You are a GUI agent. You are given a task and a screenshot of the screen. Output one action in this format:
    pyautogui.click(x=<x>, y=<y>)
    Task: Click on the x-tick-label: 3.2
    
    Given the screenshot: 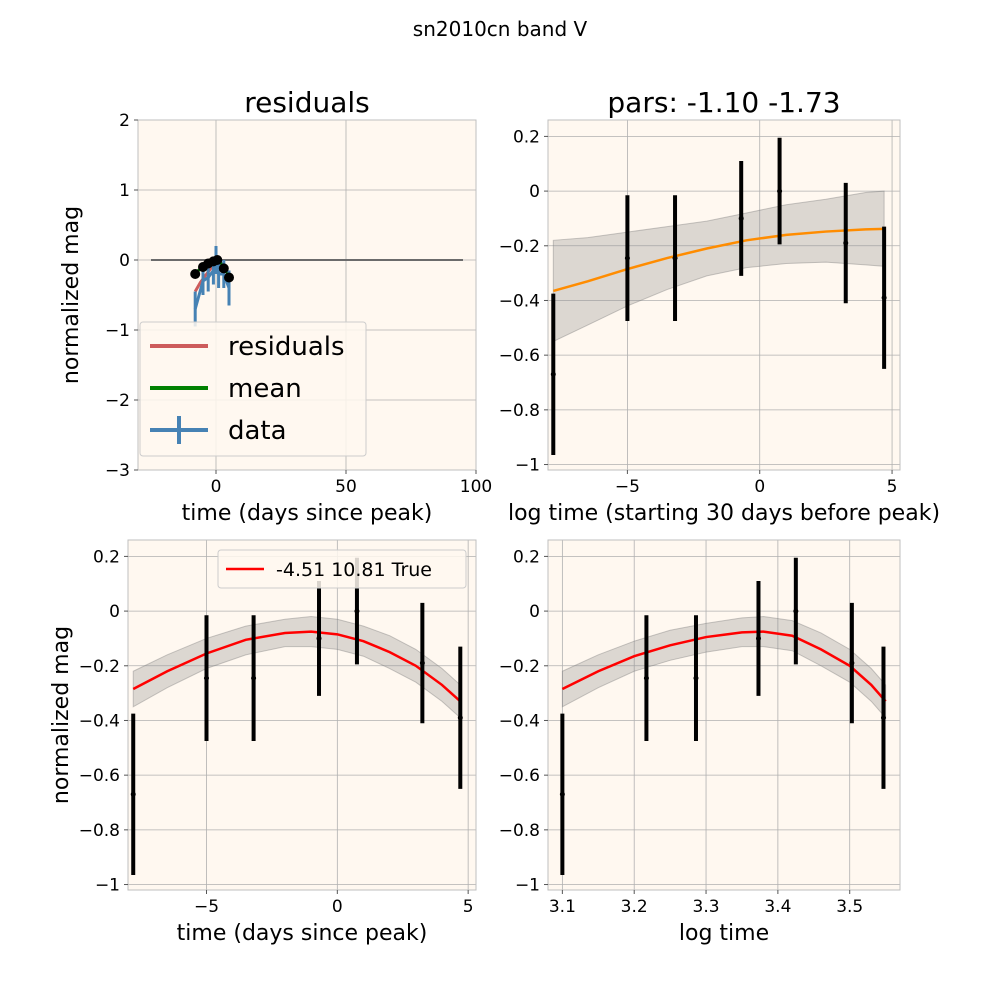 What is the action you would take?
    pyautogui.click(x=634, y=907)
    